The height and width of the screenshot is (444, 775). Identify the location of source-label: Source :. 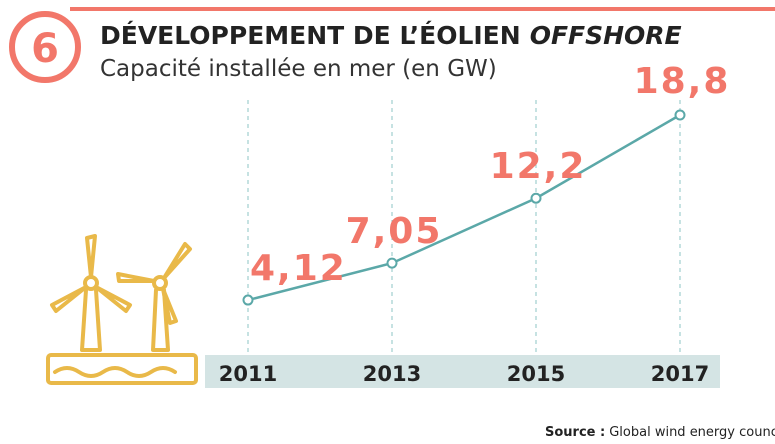
(575, 432).